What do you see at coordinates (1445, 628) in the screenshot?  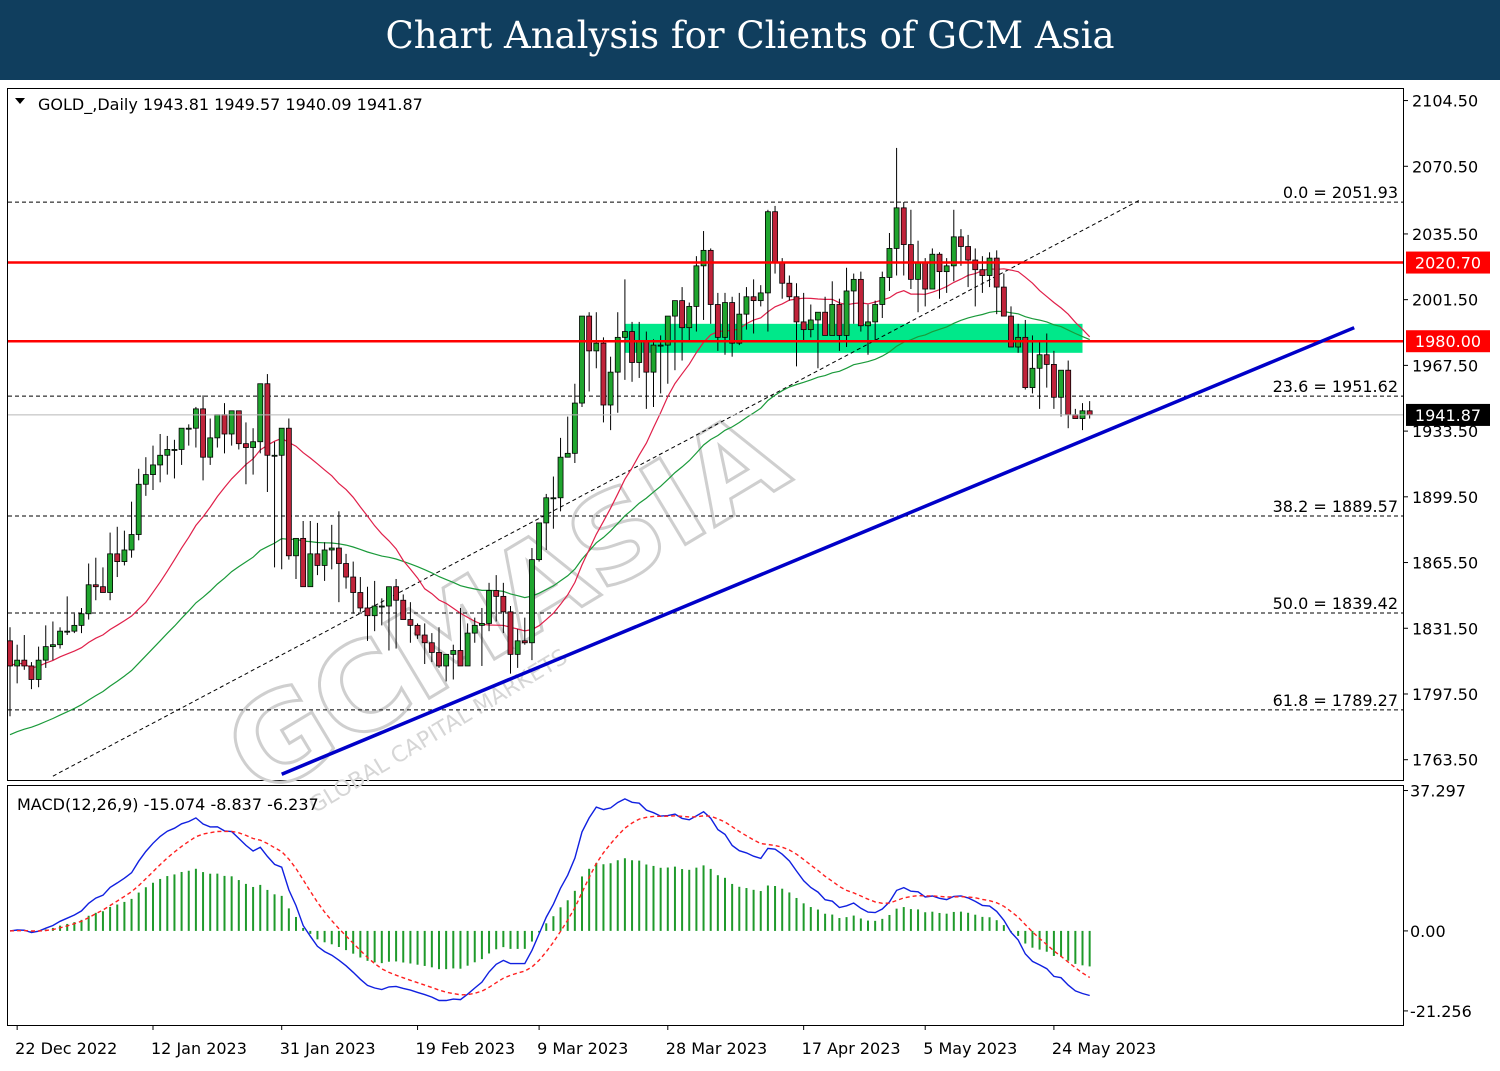 I see `y-tick-label: 1831.50` at bounding box center [1445, 628].